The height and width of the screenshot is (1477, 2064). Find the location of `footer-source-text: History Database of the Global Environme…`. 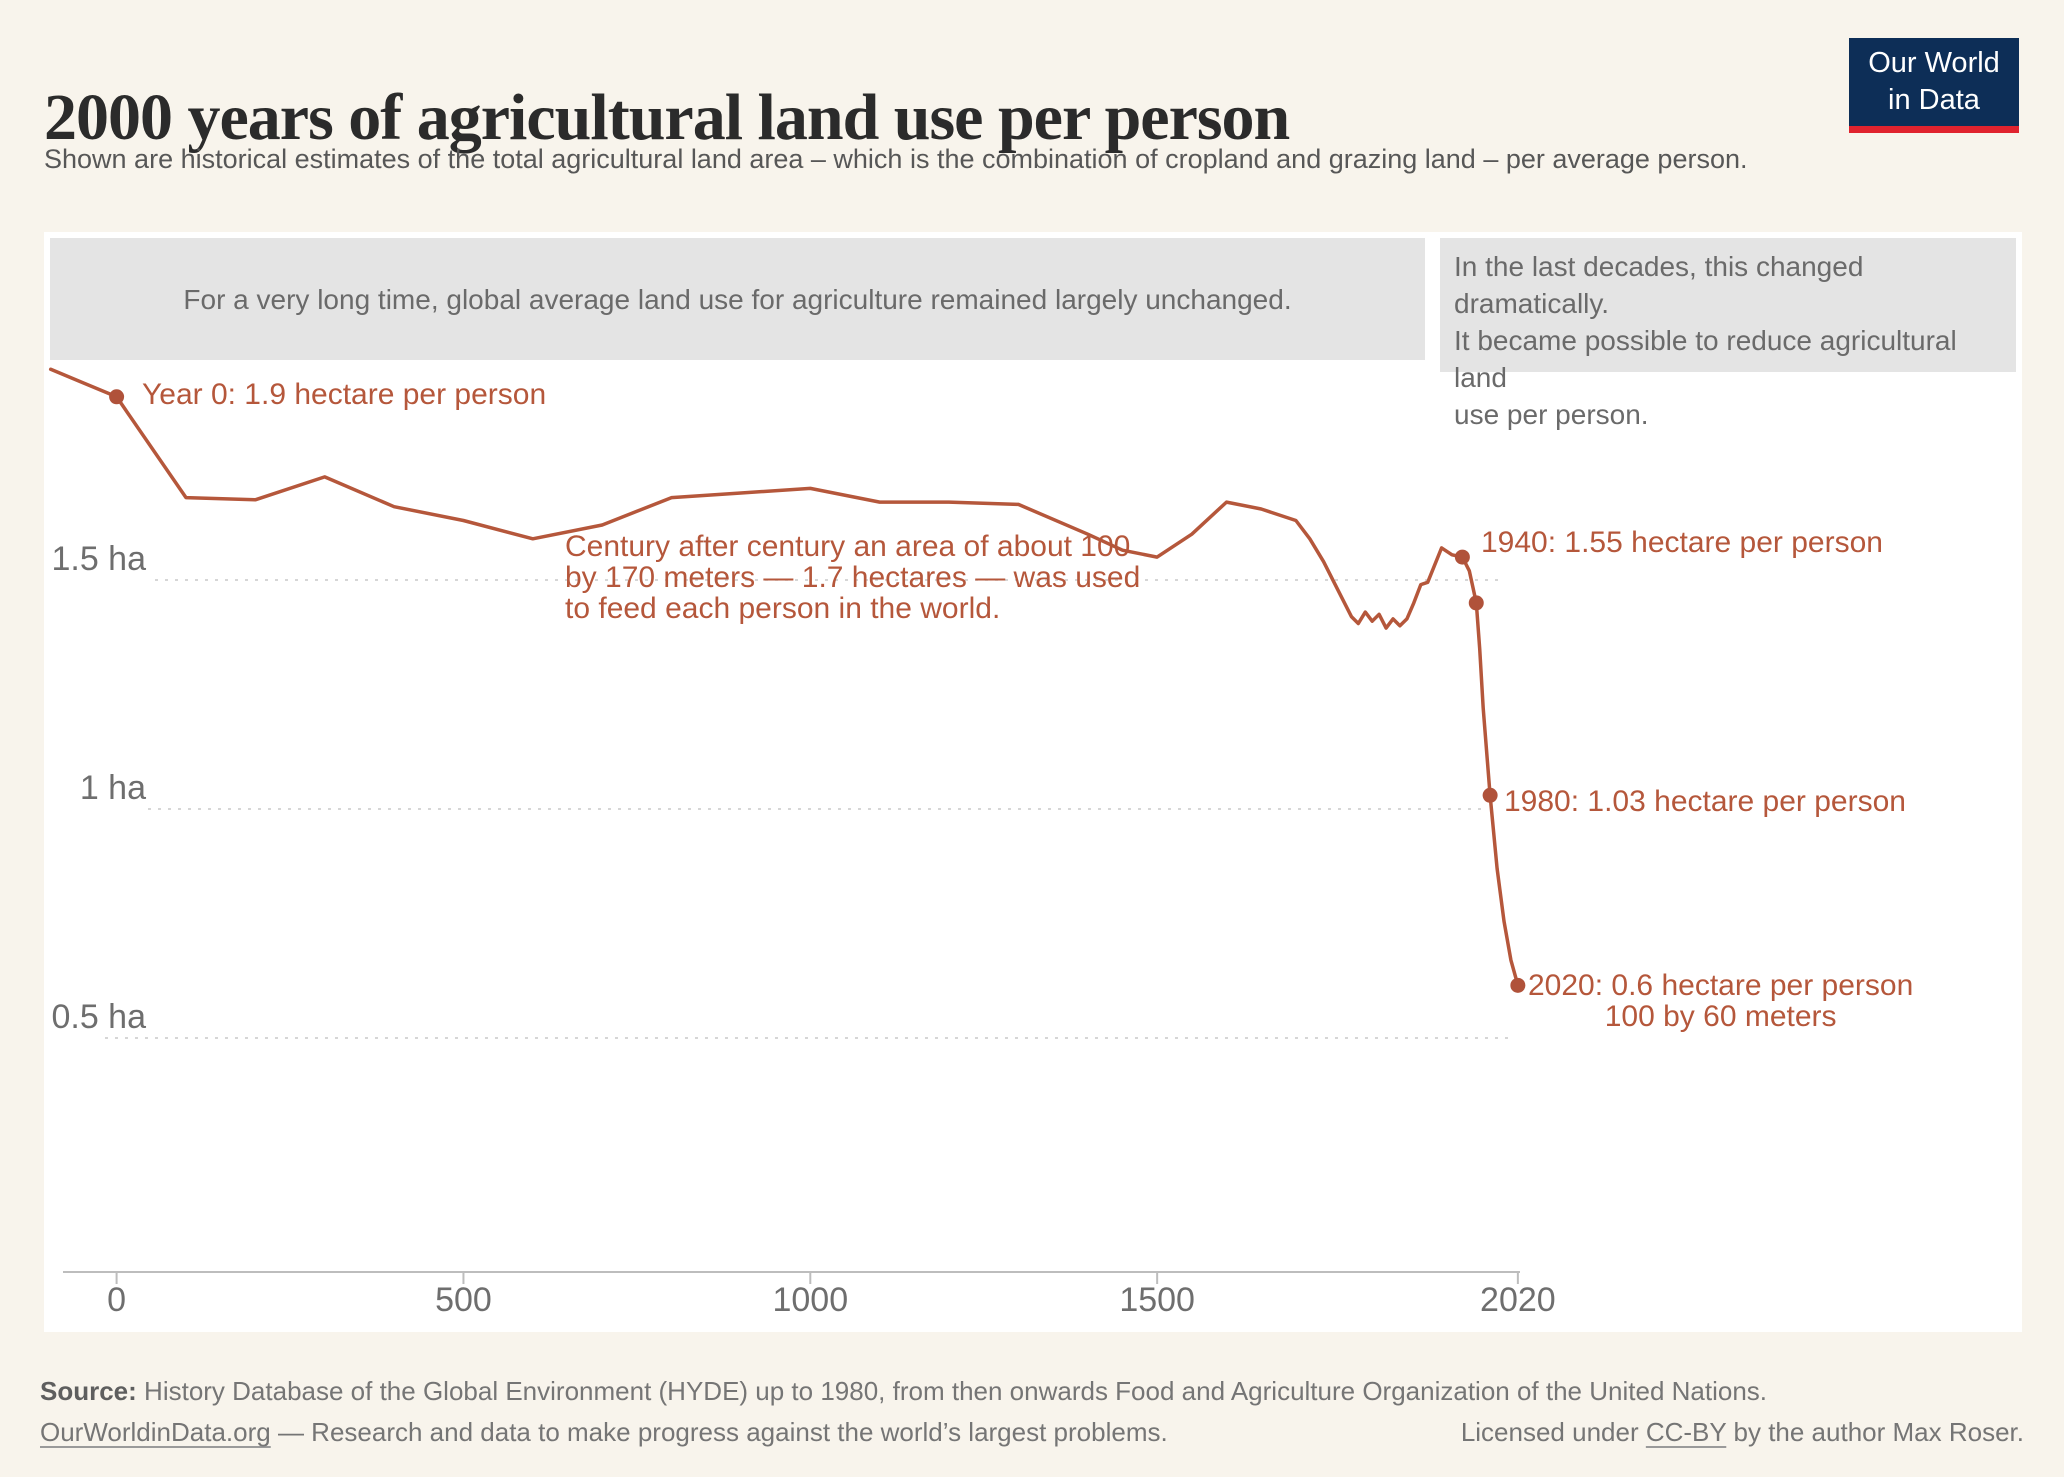

footer-source-text: History Database of the Global Environme… is located at coordinates (952, 1391).